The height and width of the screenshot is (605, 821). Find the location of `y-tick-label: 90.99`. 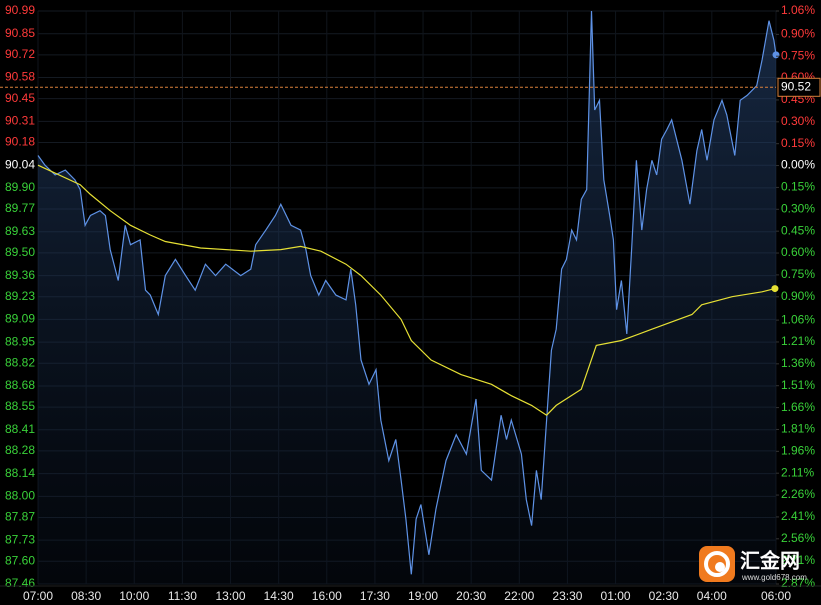

y-tick-label: 90.99 is located at coordinates (20, 10).